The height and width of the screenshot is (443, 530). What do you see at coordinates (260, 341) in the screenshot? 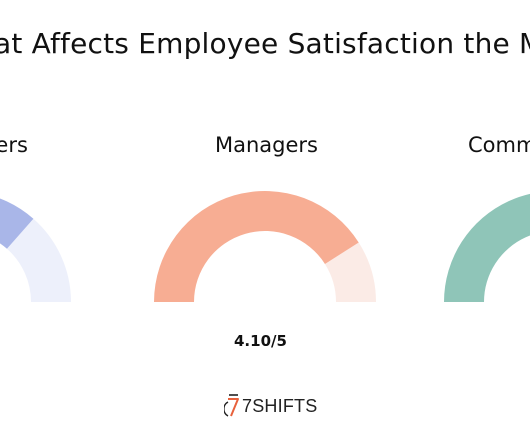
I see `gauge-score-managers: 4.10/5` at bounding box center [260, 341].